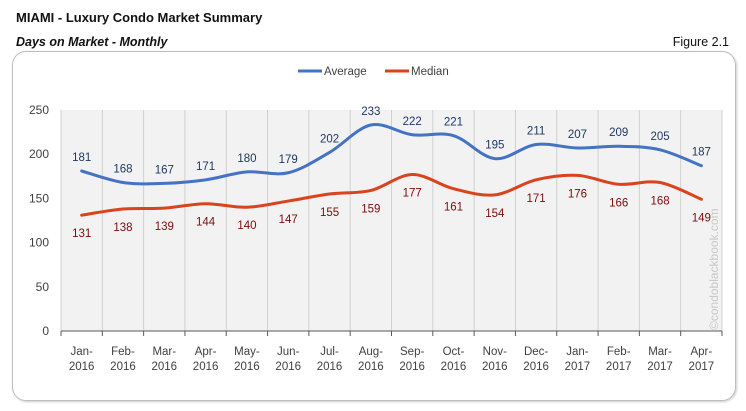 The image size is (746, 411). What do you see at coordinates (164, 227) in the screenshot?
I see `data-label-median: 139` at bounding box center [164, 227].